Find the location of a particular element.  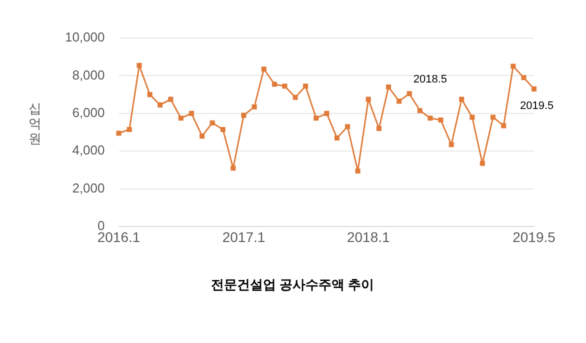

y-tick-label: 4,000 is located at coordinates (88, 150).